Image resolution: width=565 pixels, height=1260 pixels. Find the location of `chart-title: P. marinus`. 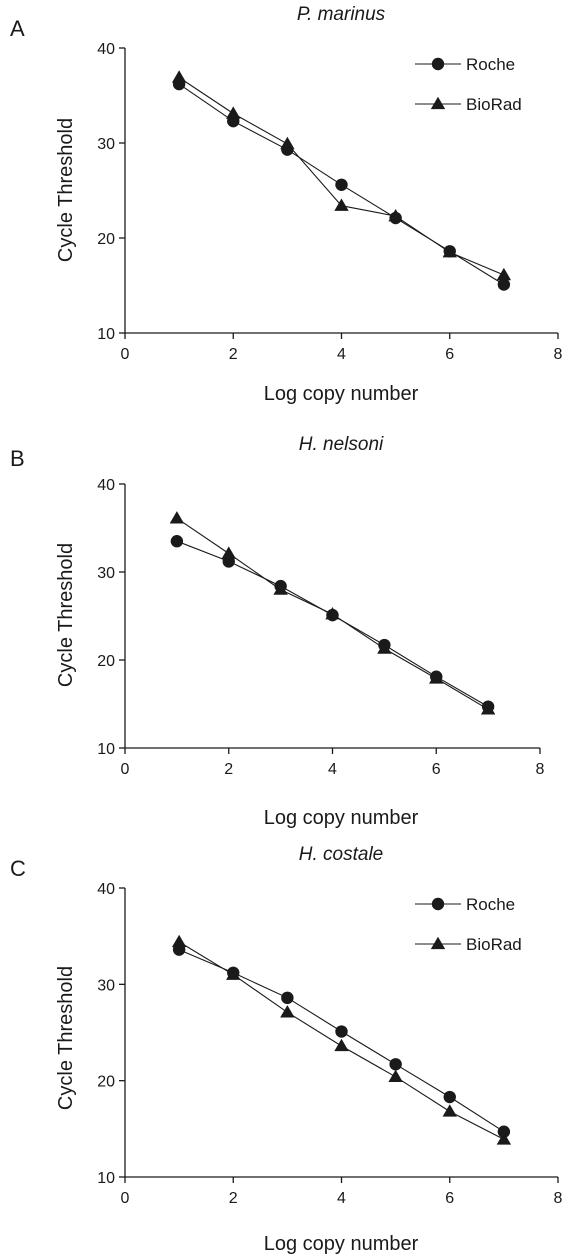

chart-title: P. marinus is located at coordinates (341, 14).